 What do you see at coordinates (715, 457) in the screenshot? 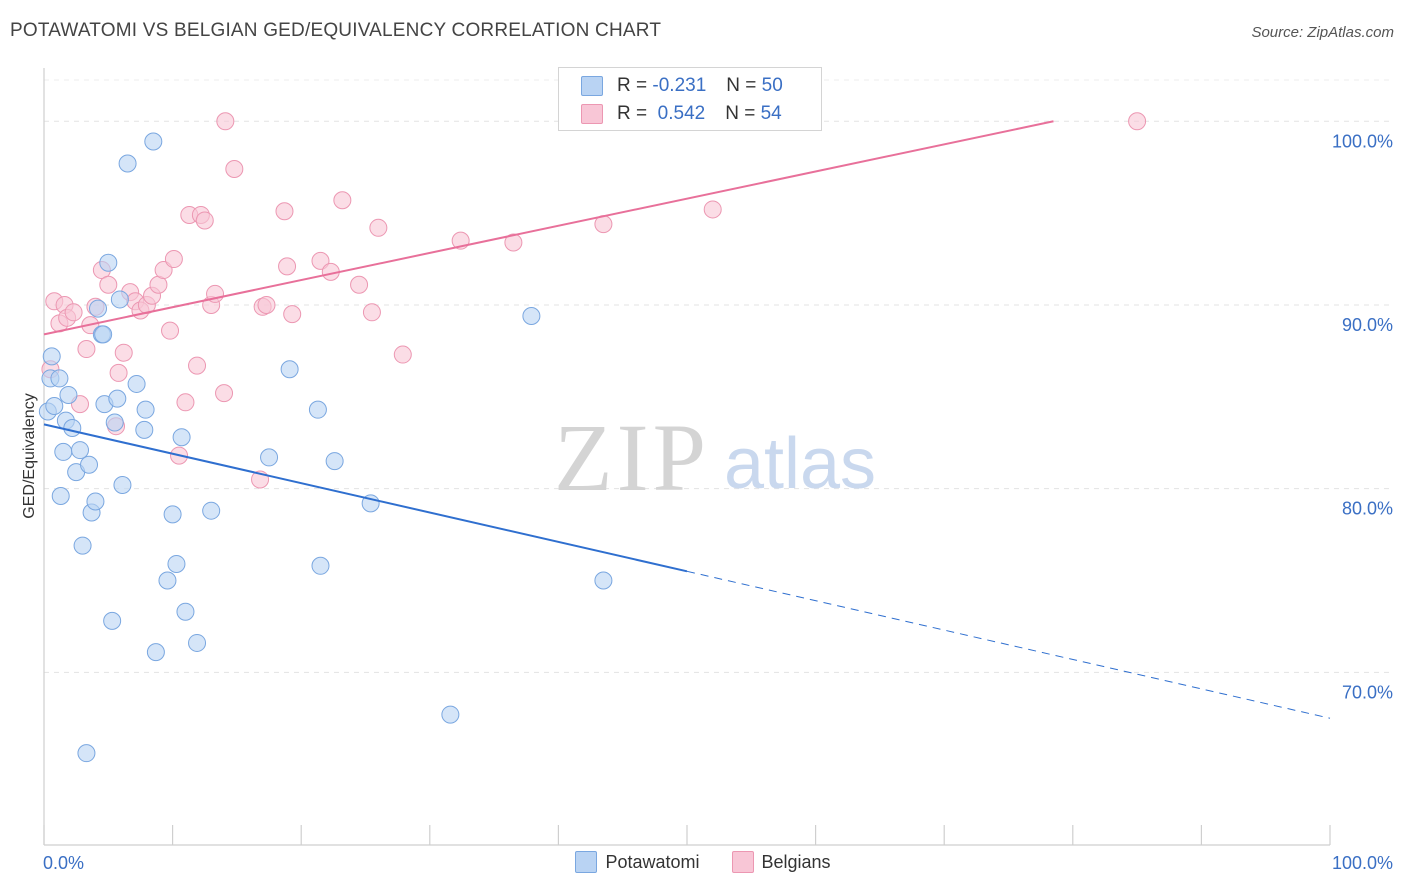
I see `watermark: ZIP atlas` at bounding box center [715, 457].